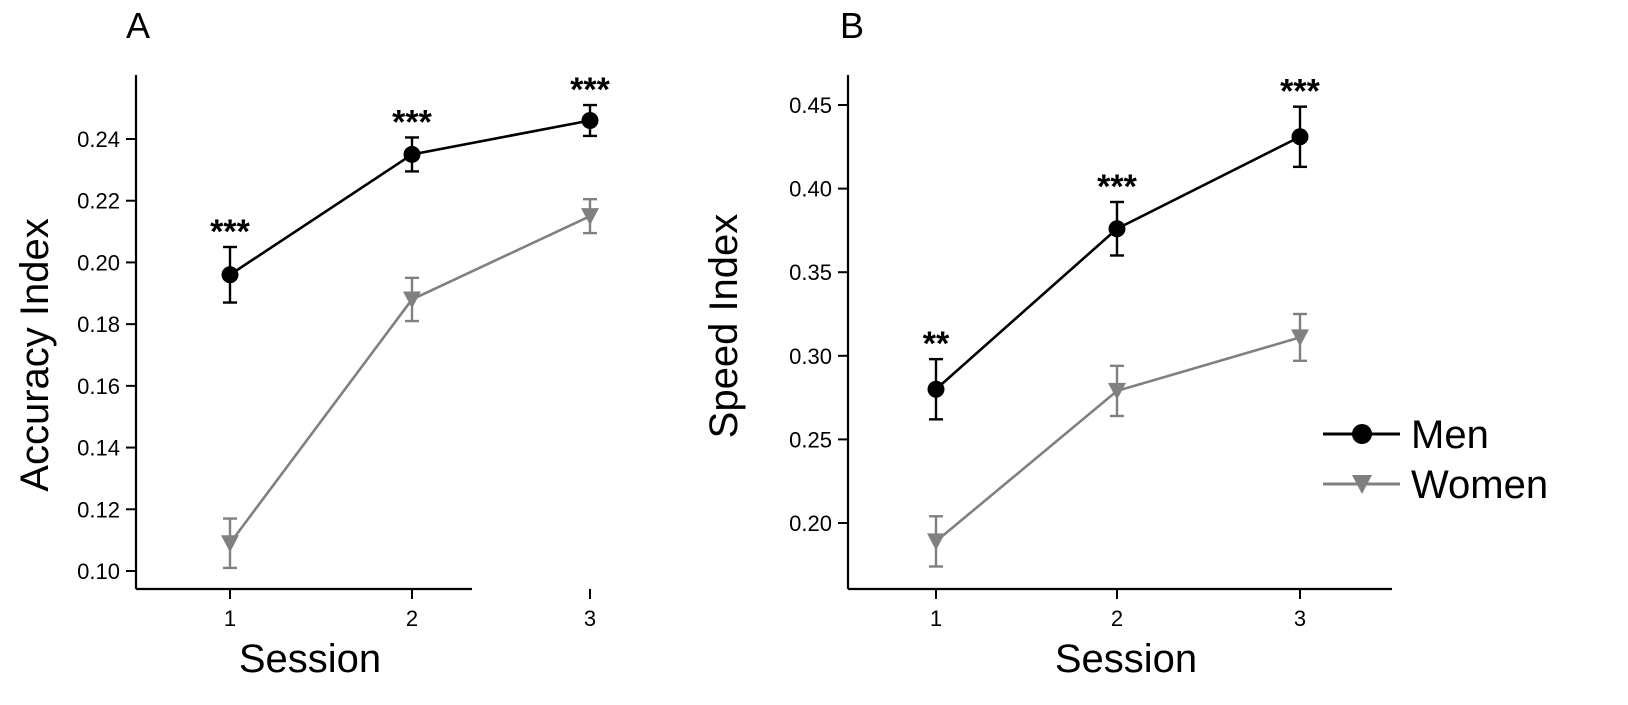 The image size is (1628, 705). What do you see at coordinates (409, 379) in the screenshot?
I see `women-series-line` at bounding box center [409, 379].